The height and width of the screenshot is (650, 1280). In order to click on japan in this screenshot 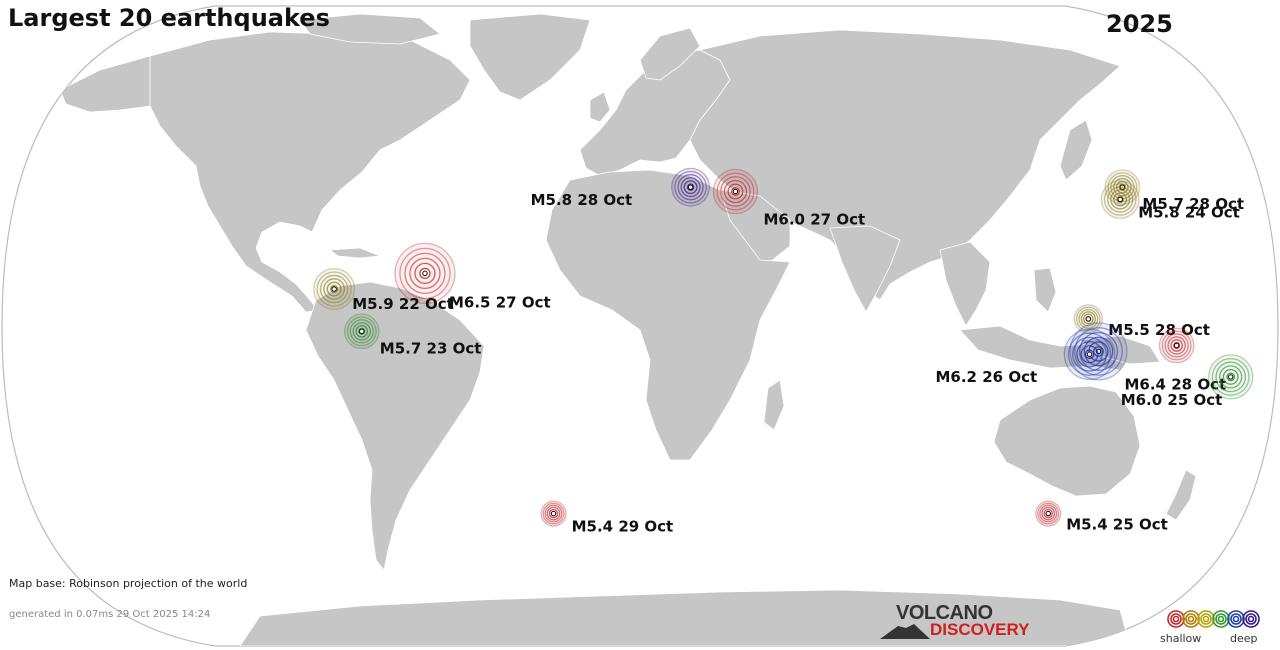, I will do `click(1076, 150)`.